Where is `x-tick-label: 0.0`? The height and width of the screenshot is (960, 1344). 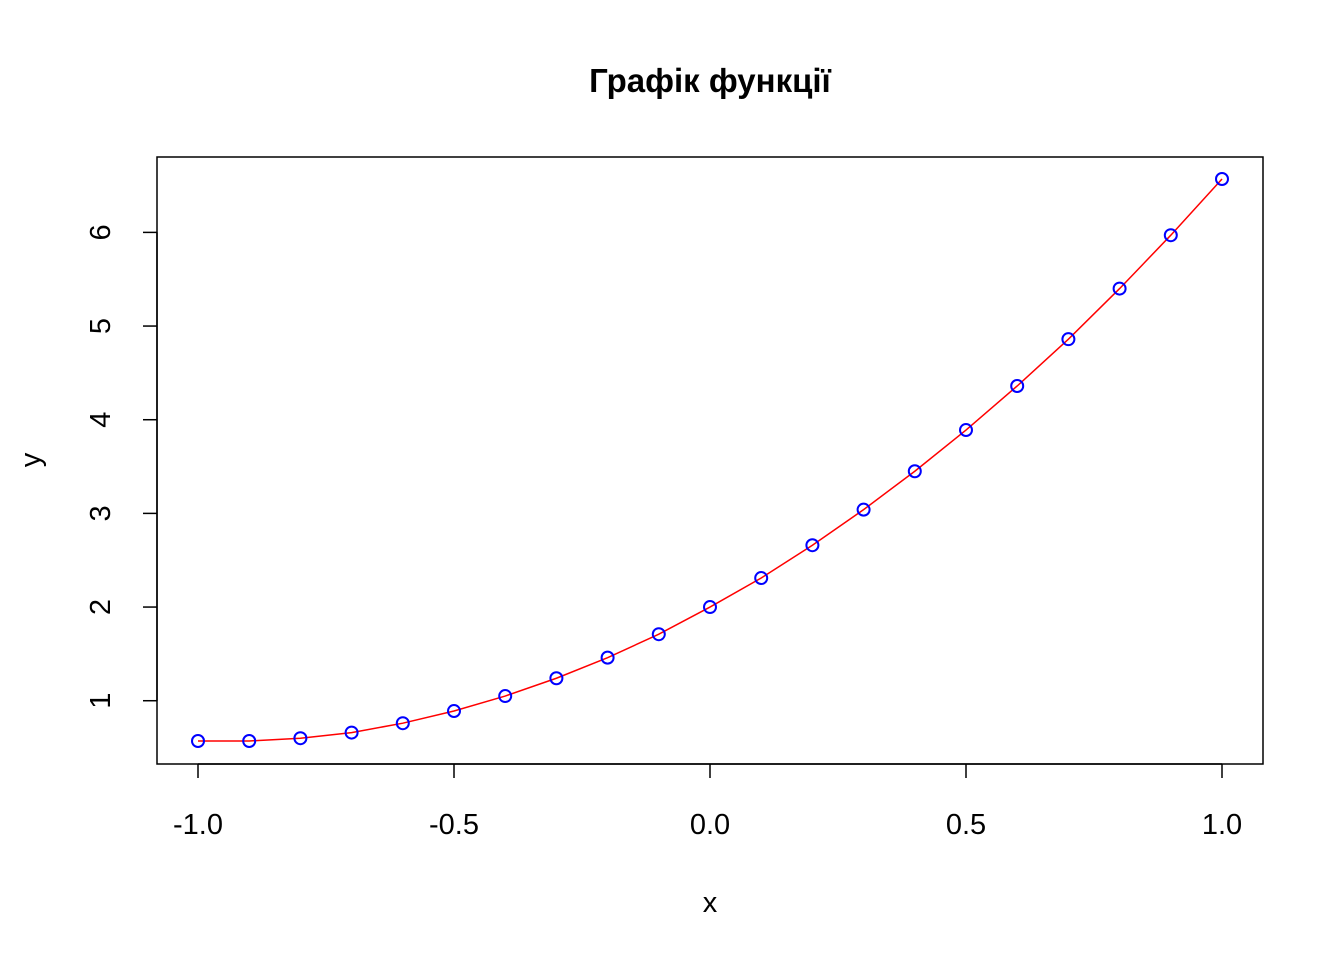
x-tick-label: 0.0 is located at coordinates (710, 825).